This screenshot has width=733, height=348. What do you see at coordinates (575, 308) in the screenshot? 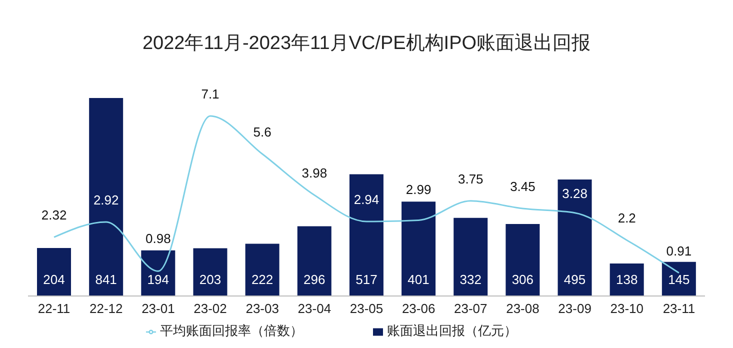
I see `x-tick-label: 23-09` at bounding box center [575, 308].